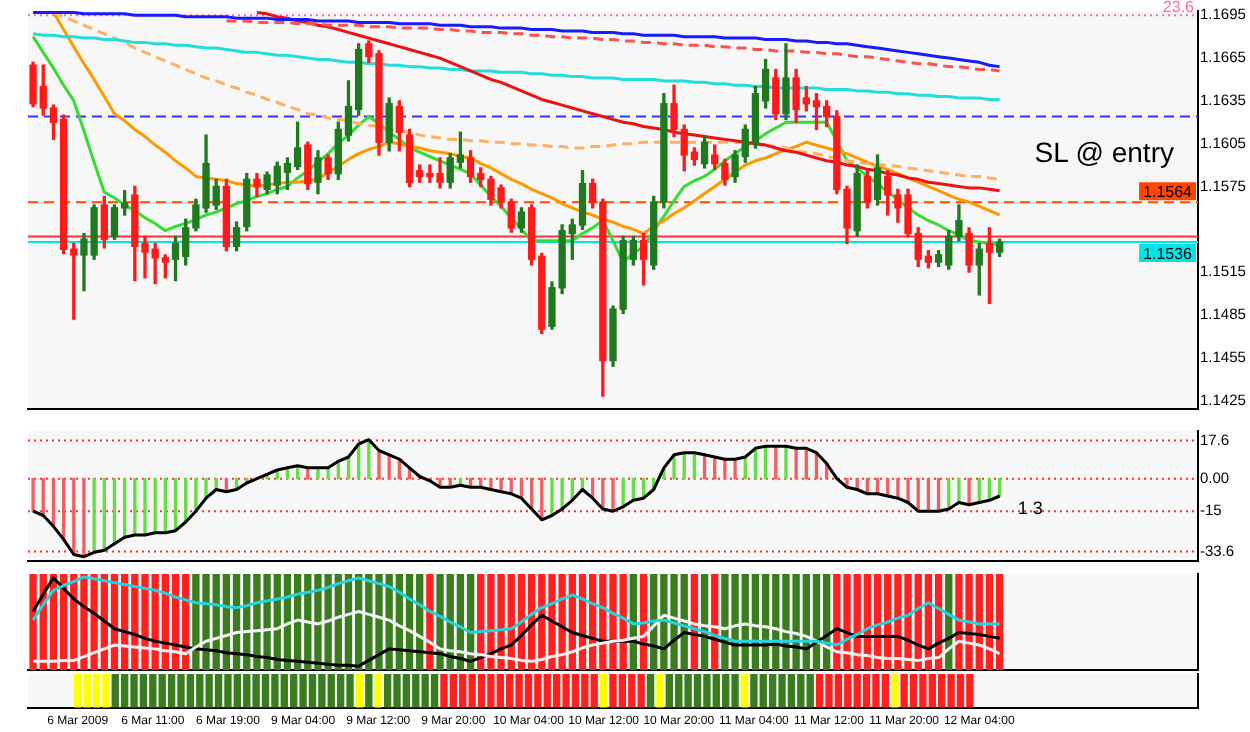 This screenshot has width=1250, height=732. Describe the element at coordinates (1104, 152) in the screenshot. I see `text: SL @ entry` at that location.